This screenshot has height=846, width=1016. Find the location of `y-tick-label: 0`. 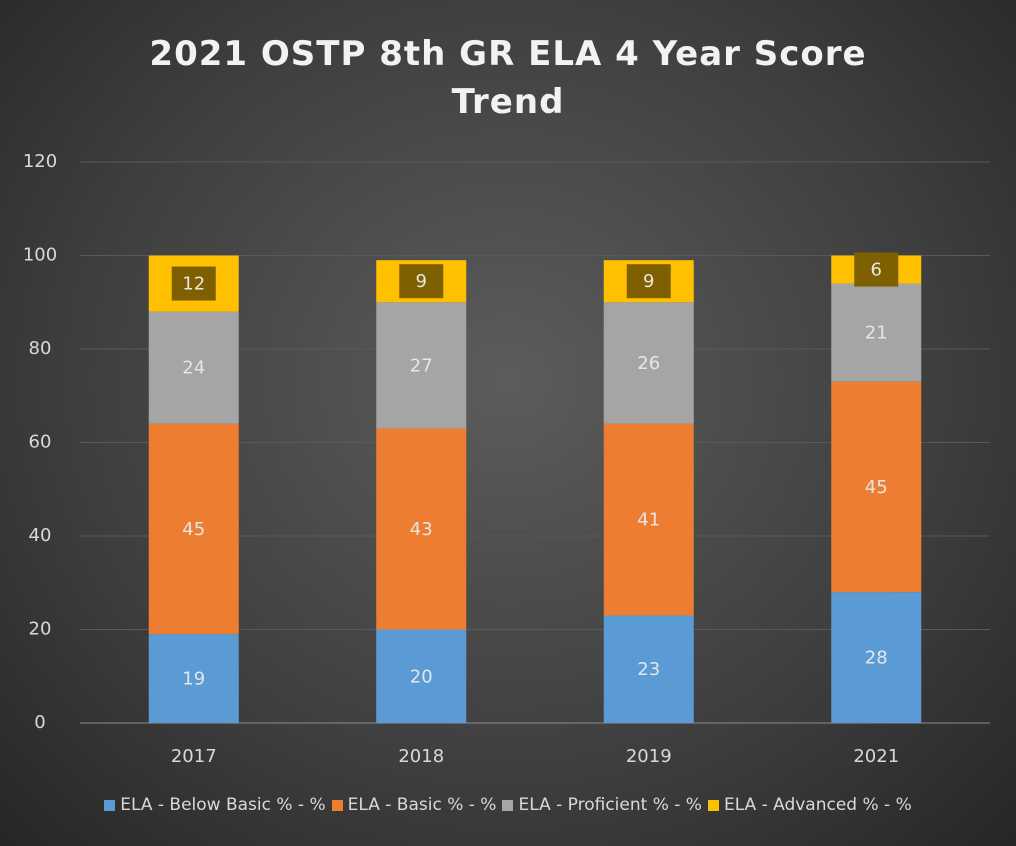

y-tick-label: 0 is located at coordinates (39, 722).